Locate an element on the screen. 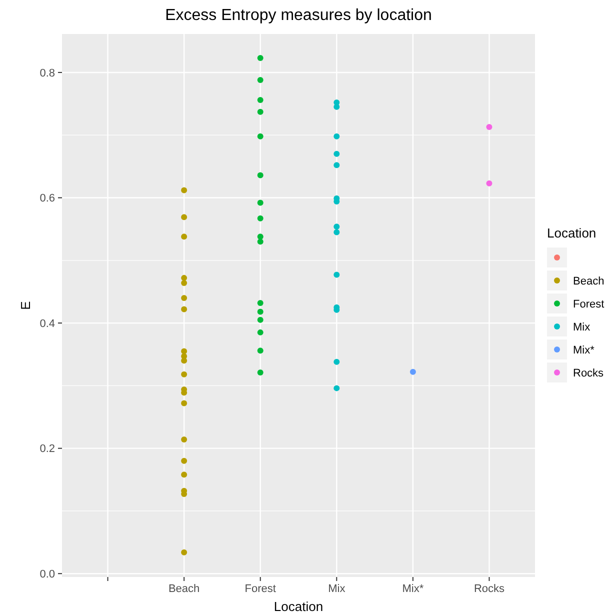 Image resolution: width=609 pixels, height=615 pixels. x-tick-label: Forest is located at coordinates (260, 589).